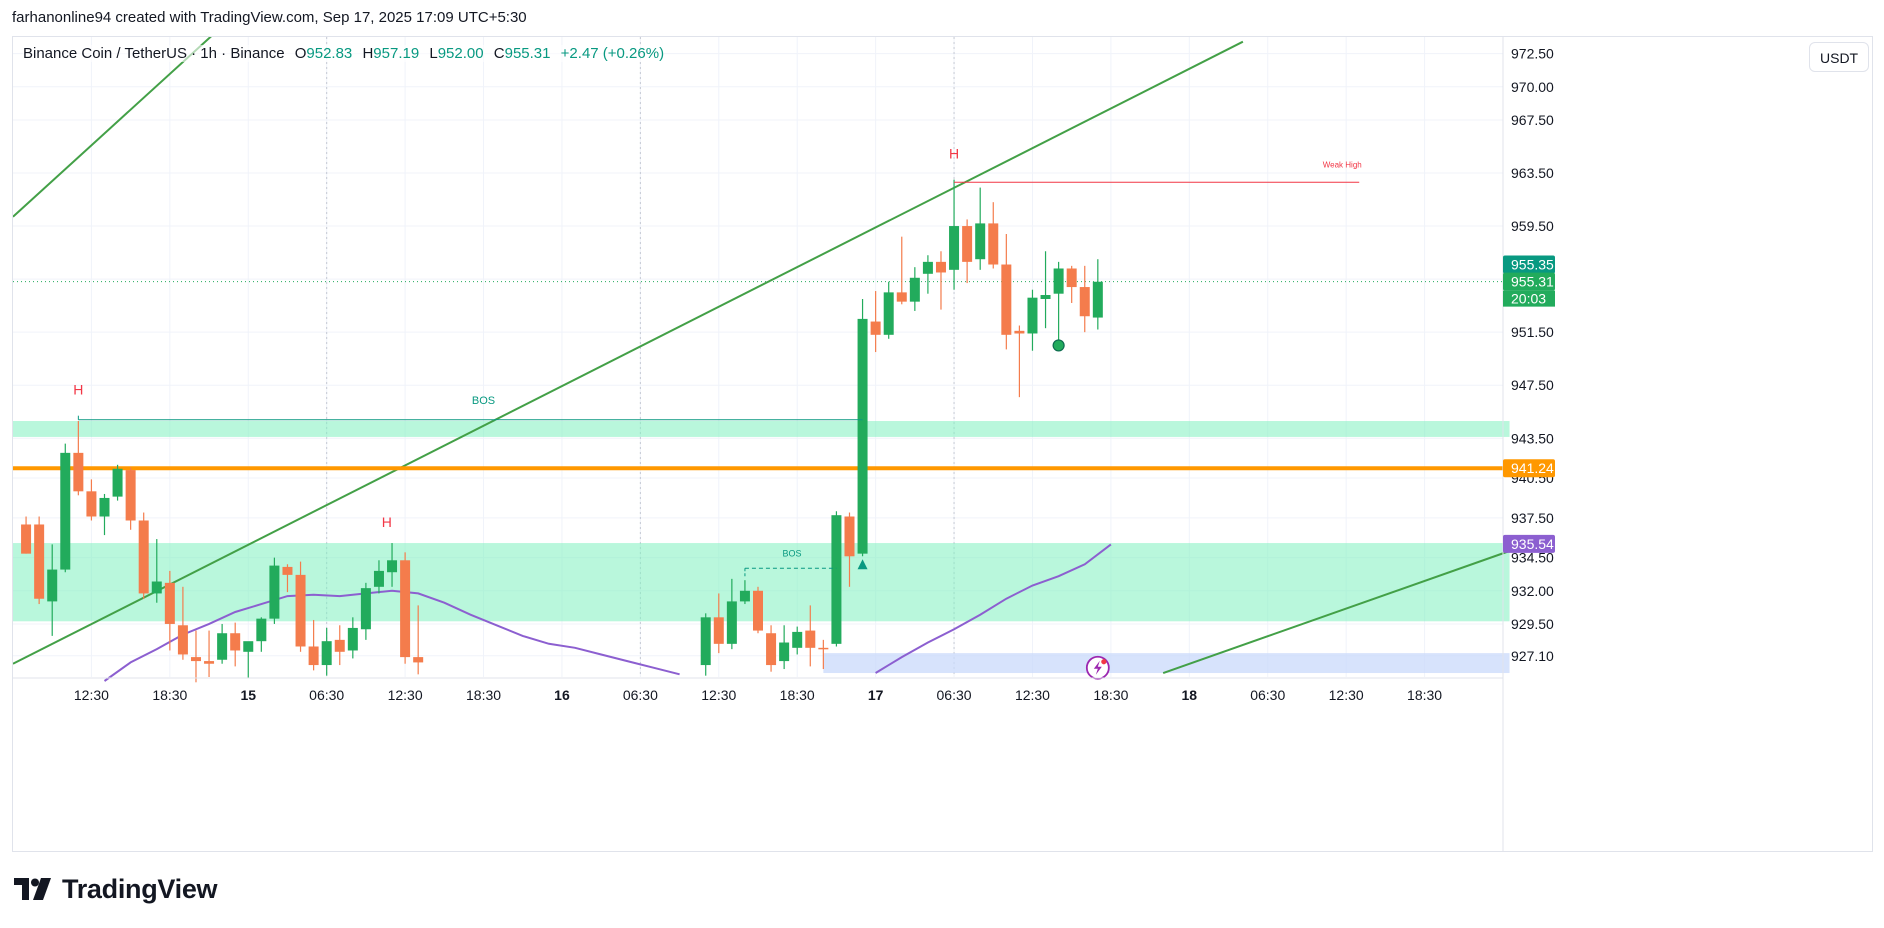 This screenshot has width=1884, height=928. What do you see at coordinates (154, 53) in the screenshot?
I see `symbol-name: Binance Coin / TetherUS · 1h · Binance` at bounding box center [154, 53].